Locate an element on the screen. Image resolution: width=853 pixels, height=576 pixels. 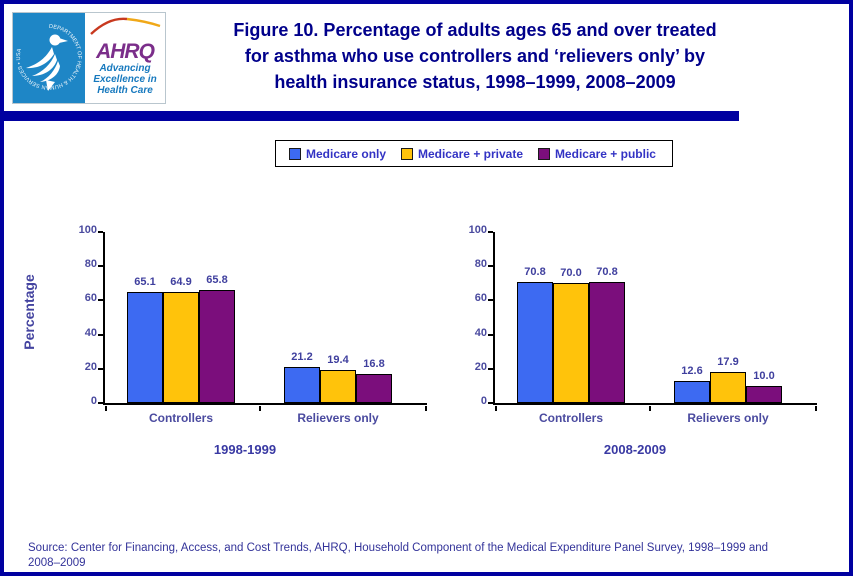
legend-item: Medicare + private is located at coordinates (462, 153).